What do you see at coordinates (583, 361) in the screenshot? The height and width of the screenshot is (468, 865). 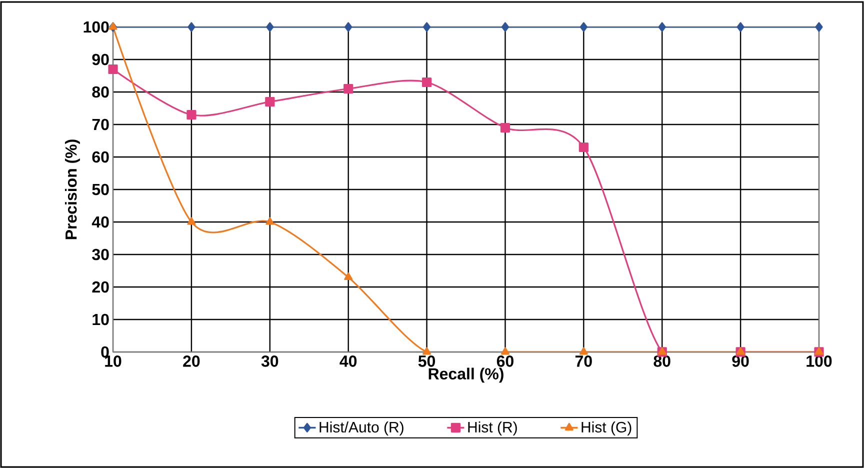 I see `x-tick-label: 70` at bounding box center [583, 361].